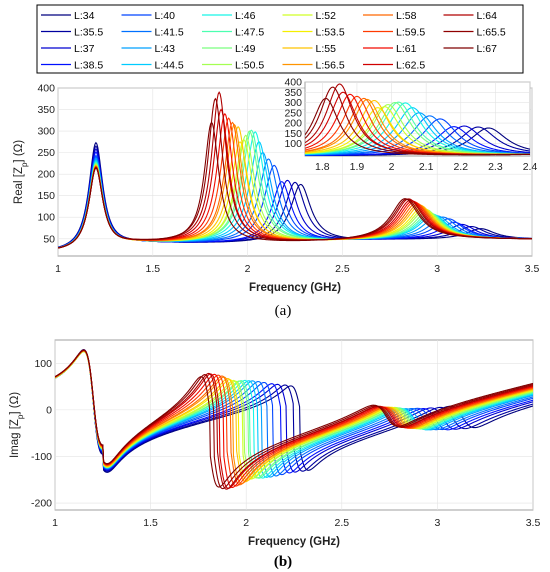 This screenshot has height=572, width=550. Describe the element at coordinates (487, 49) in the screenshot. I see `legend-label: L:67` at that location.